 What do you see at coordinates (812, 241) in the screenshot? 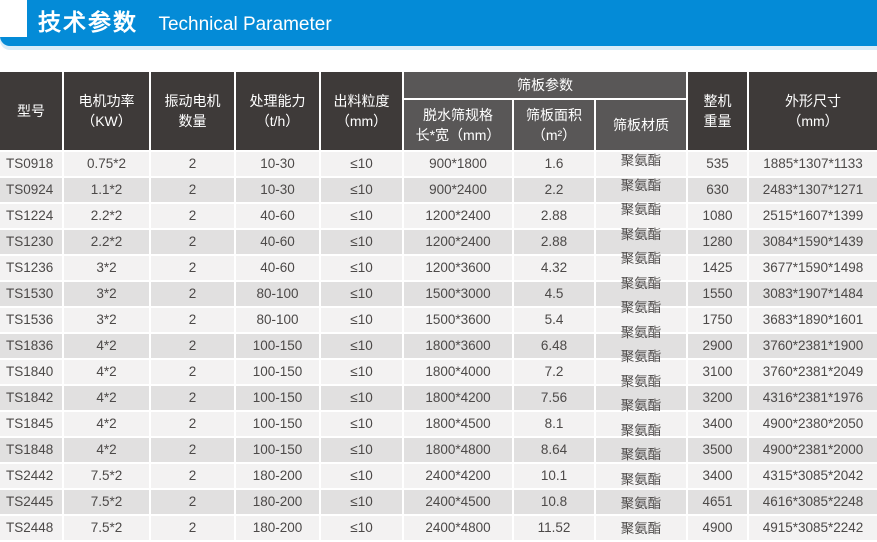
I see `cell-dims: 3084*1590*1439` at bounding box center [812, 241].